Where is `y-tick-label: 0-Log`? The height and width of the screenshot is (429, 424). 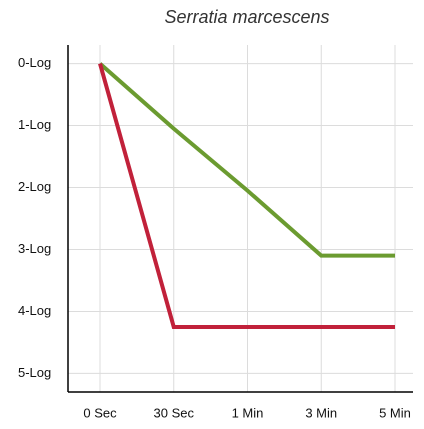 y-tick-label: 0-Log is located at coordinates (34, 62).